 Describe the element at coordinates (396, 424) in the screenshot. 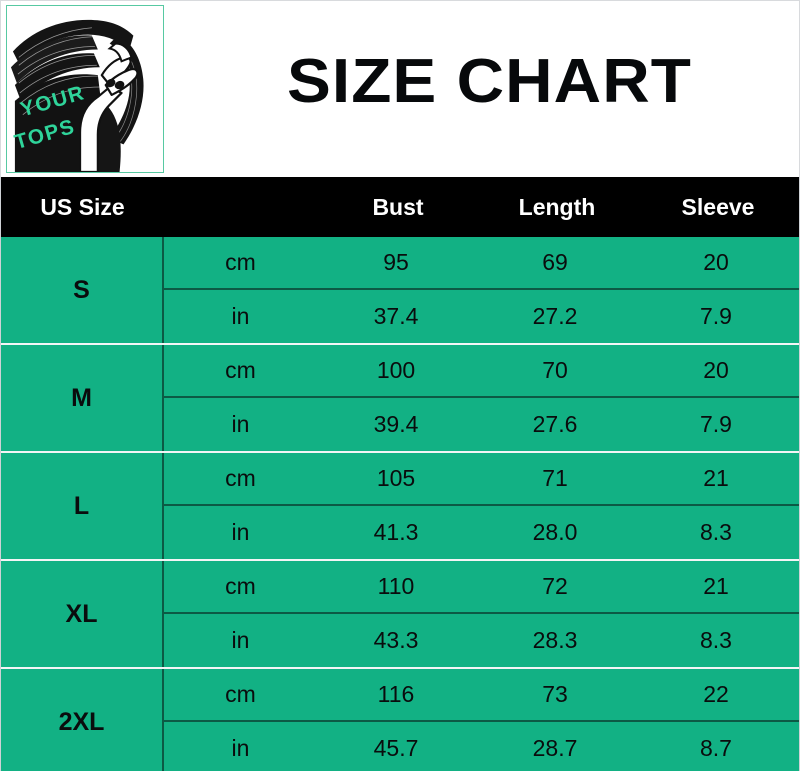

I see `bust-value: 39.4` at that location.